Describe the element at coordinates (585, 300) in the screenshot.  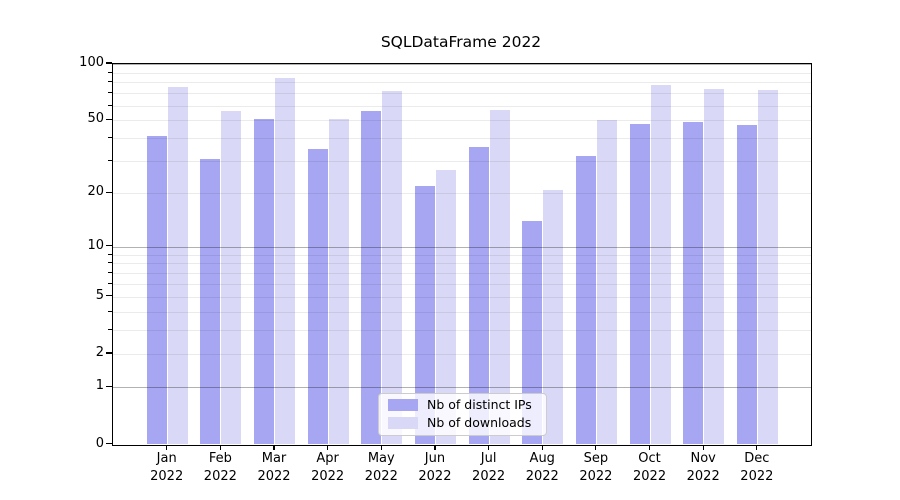
I see `bar-nb-of-distinct-ips-sep` at that location.